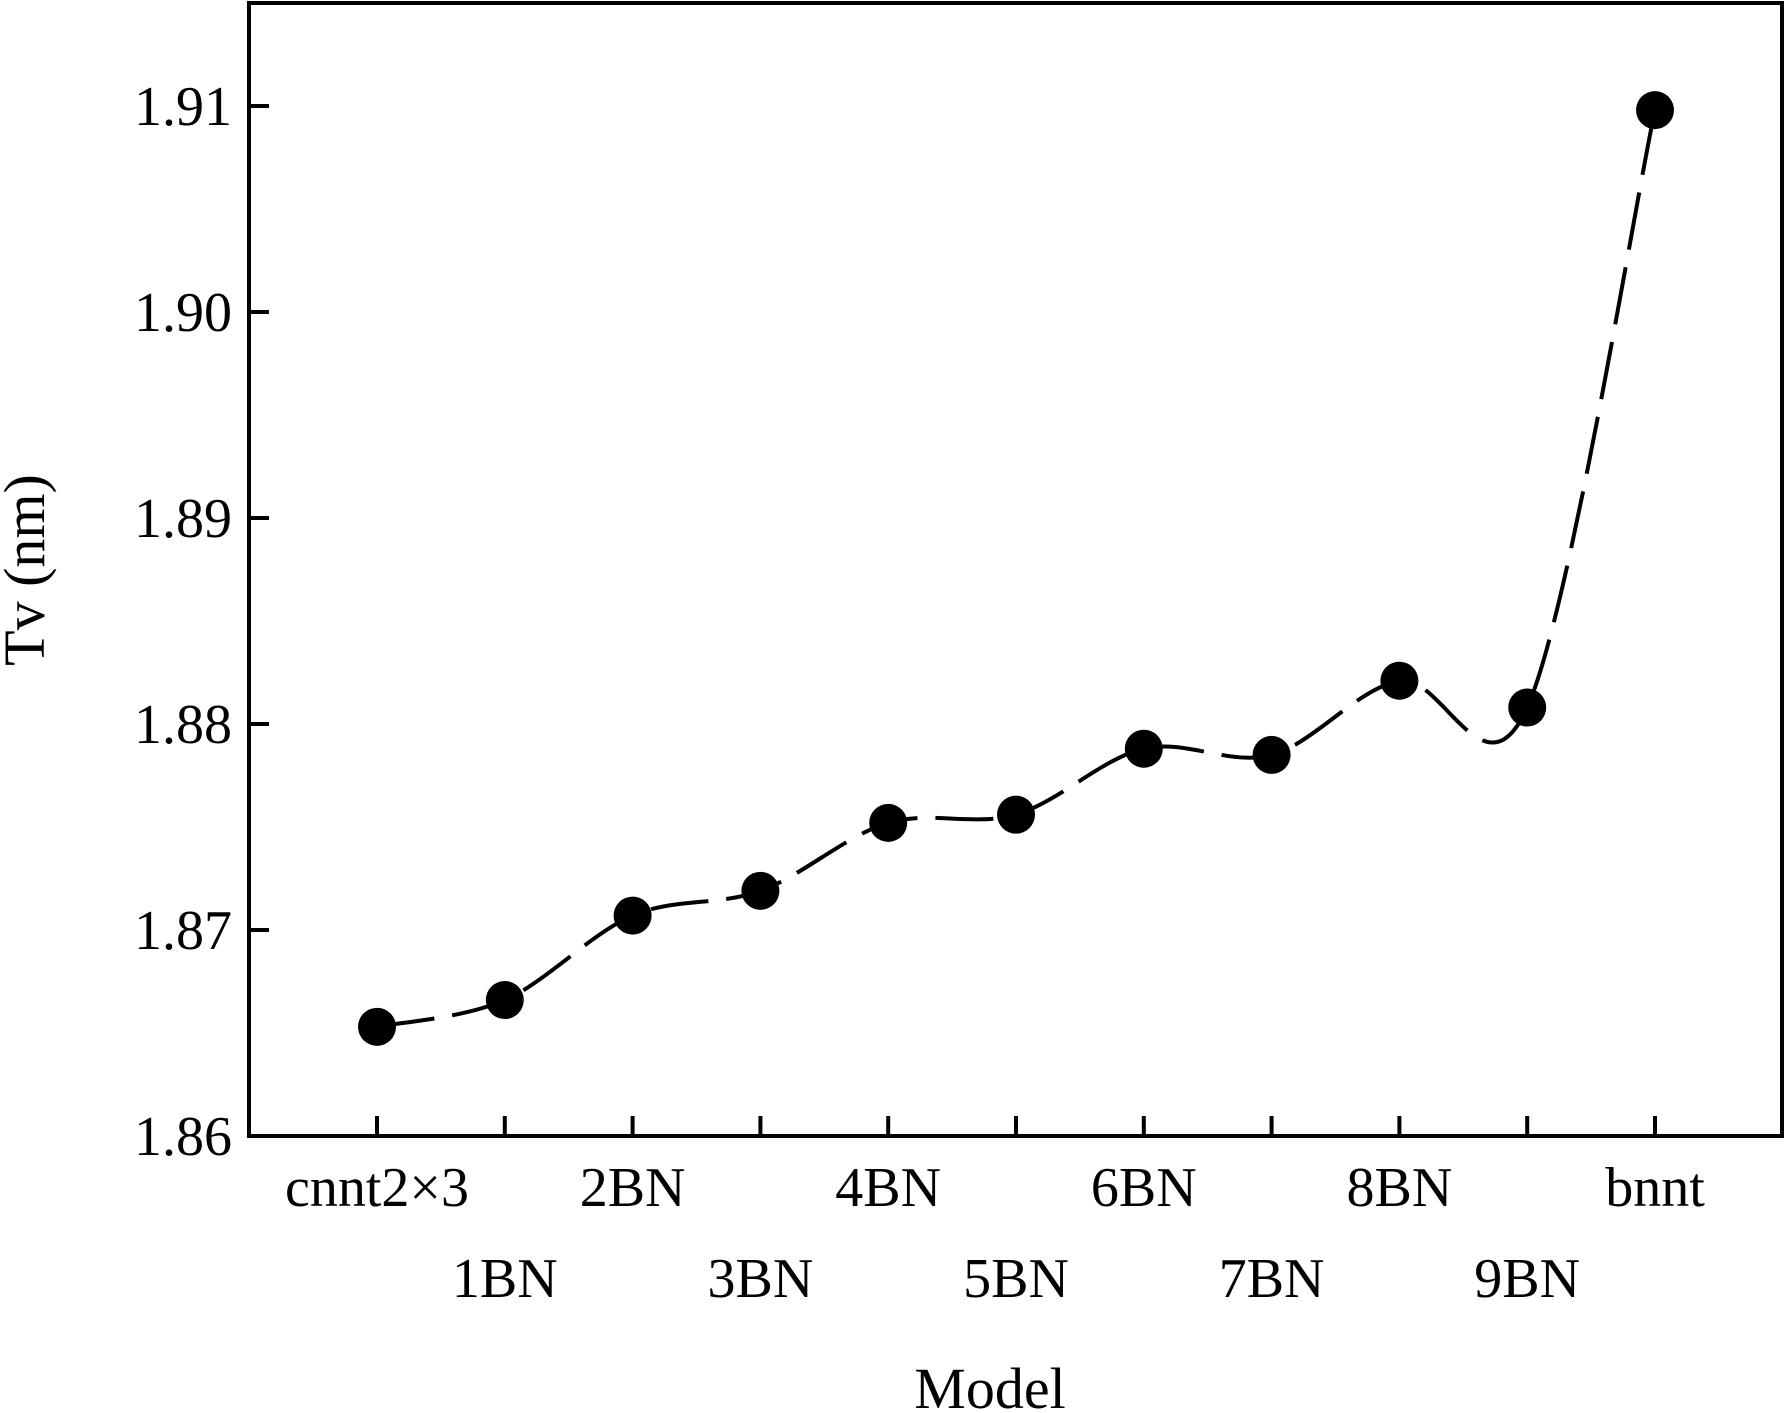 The height and width of the screenshot is (1413, 1785). Describe the element at coordinates (505, 1279) in the screenshot. I see `x-tick-label: 1BN` at that location.